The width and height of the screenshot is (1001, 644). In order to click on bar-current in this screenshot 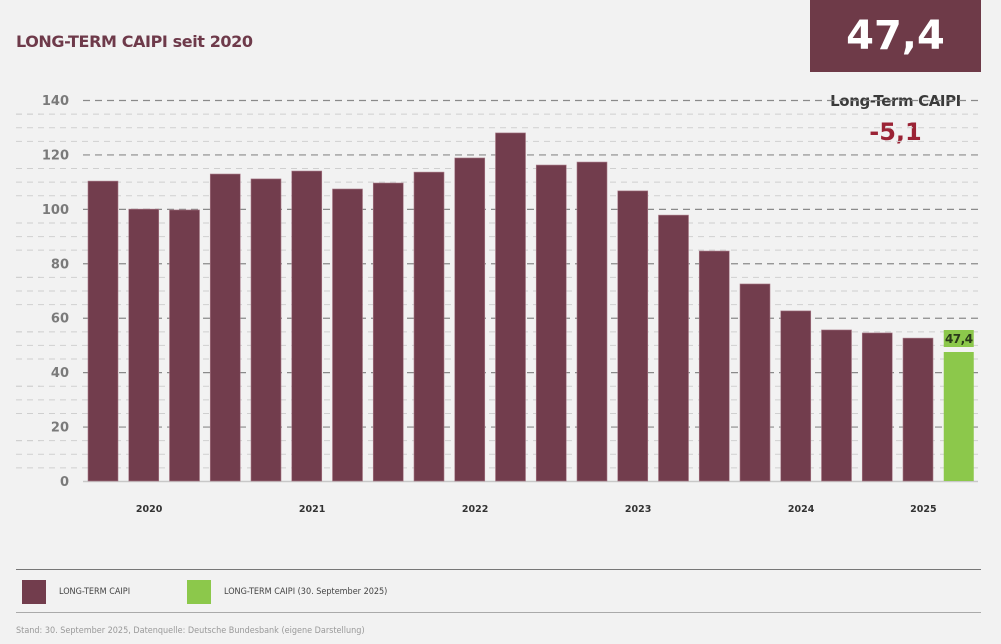, I will do `click(958, 416)`.